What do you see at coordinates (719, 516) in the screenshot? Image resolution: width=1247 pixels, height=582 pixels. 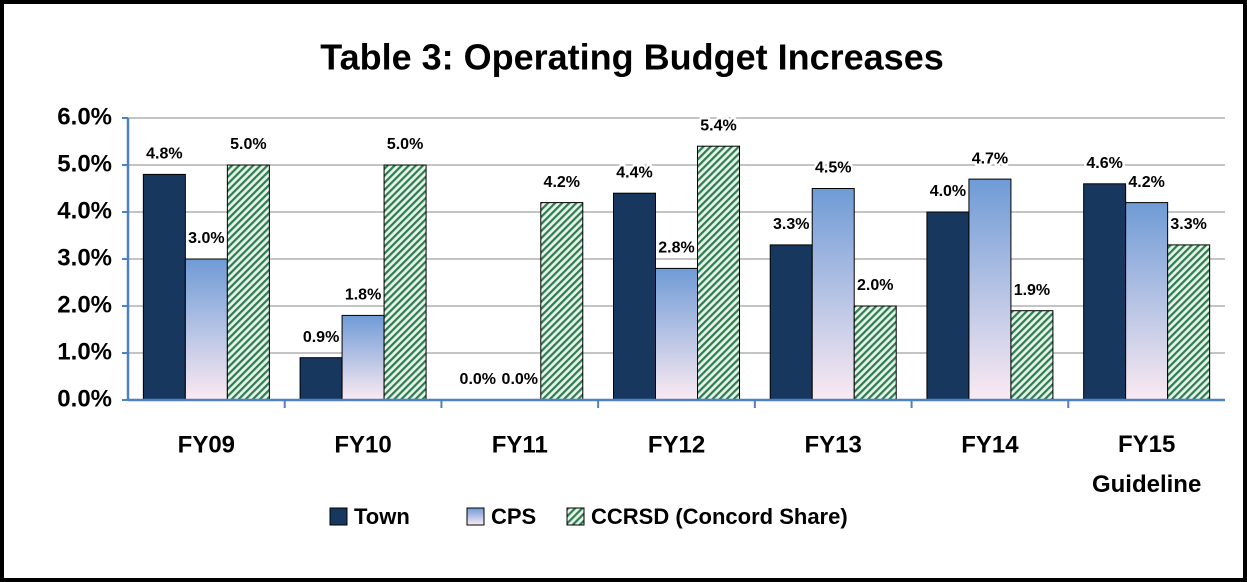 I see `legend-label: CCRSD (Concord Share)` at bounding box center [719, 516].